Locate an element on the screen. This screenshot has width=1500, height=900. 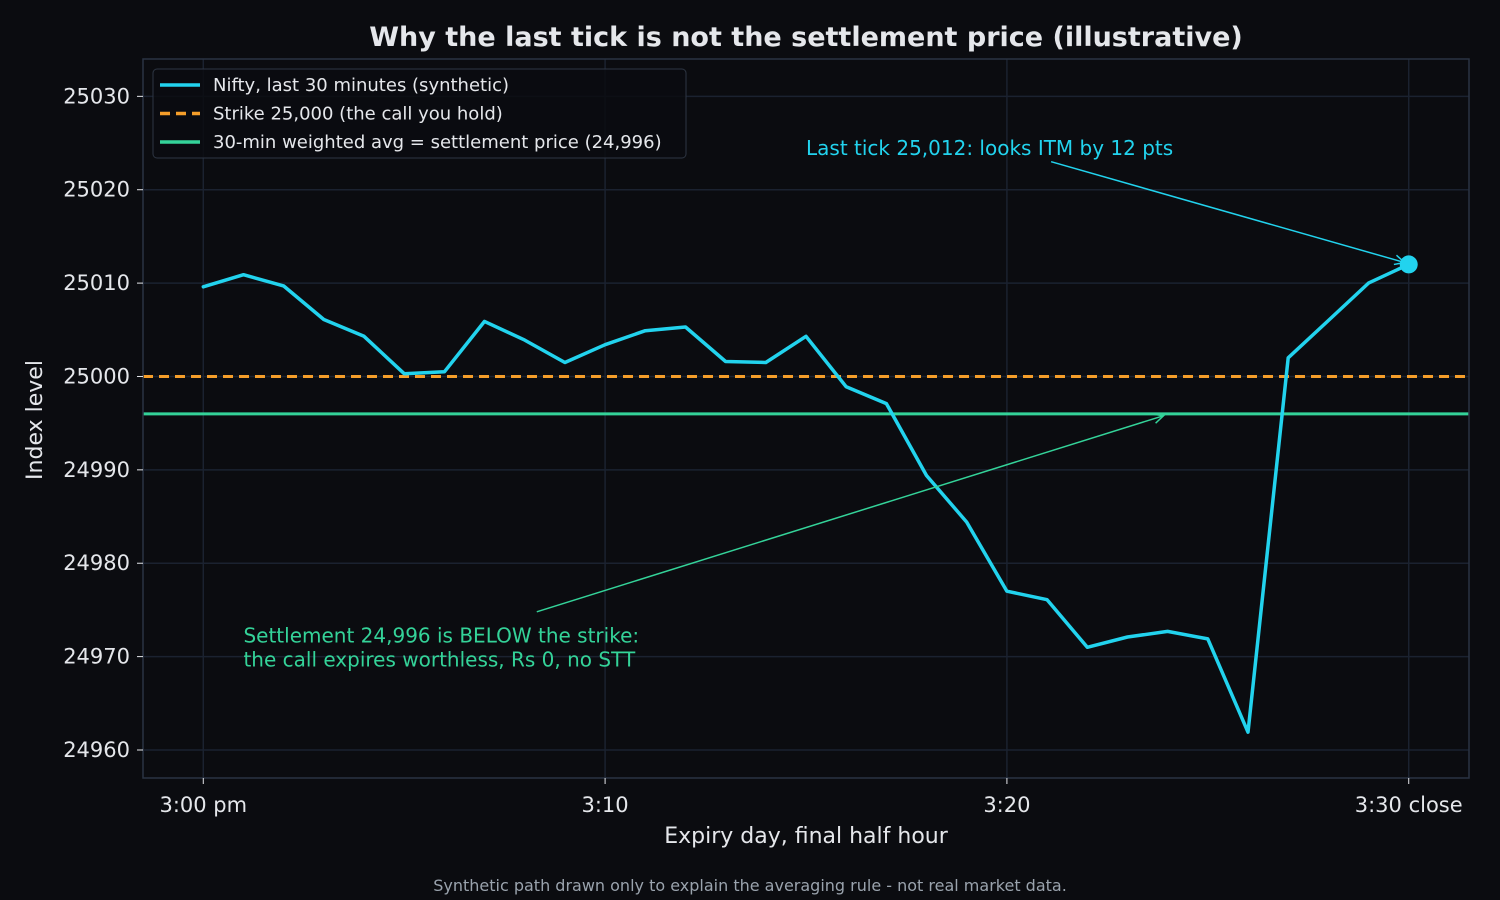
x-tick-label: 3:20 is located at coordinates (1006, 805).